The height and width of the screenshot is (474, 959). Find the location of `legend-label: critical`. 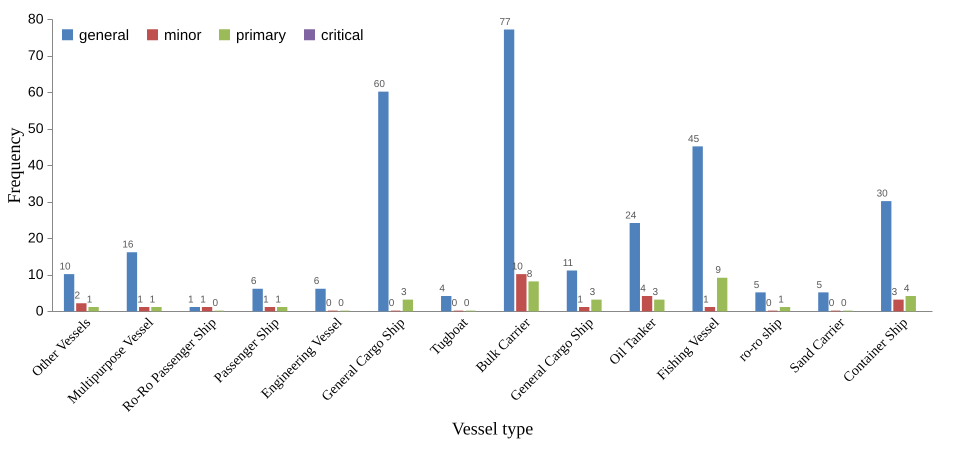

legend-label: critical is located at coordinates (342, 35).